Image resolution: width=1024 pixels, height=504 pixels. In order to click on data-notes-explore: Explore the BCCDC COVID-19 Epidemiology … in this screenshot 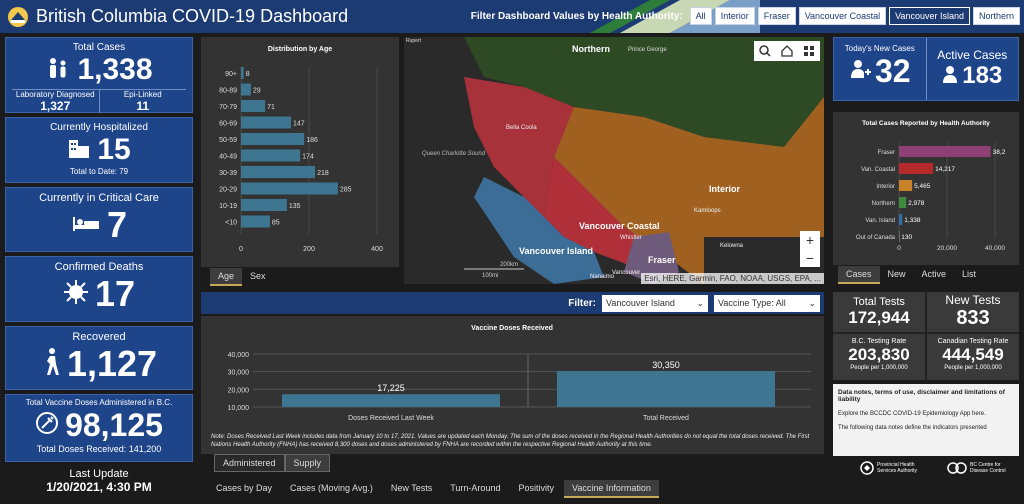, I will do `click(912, 414)`.